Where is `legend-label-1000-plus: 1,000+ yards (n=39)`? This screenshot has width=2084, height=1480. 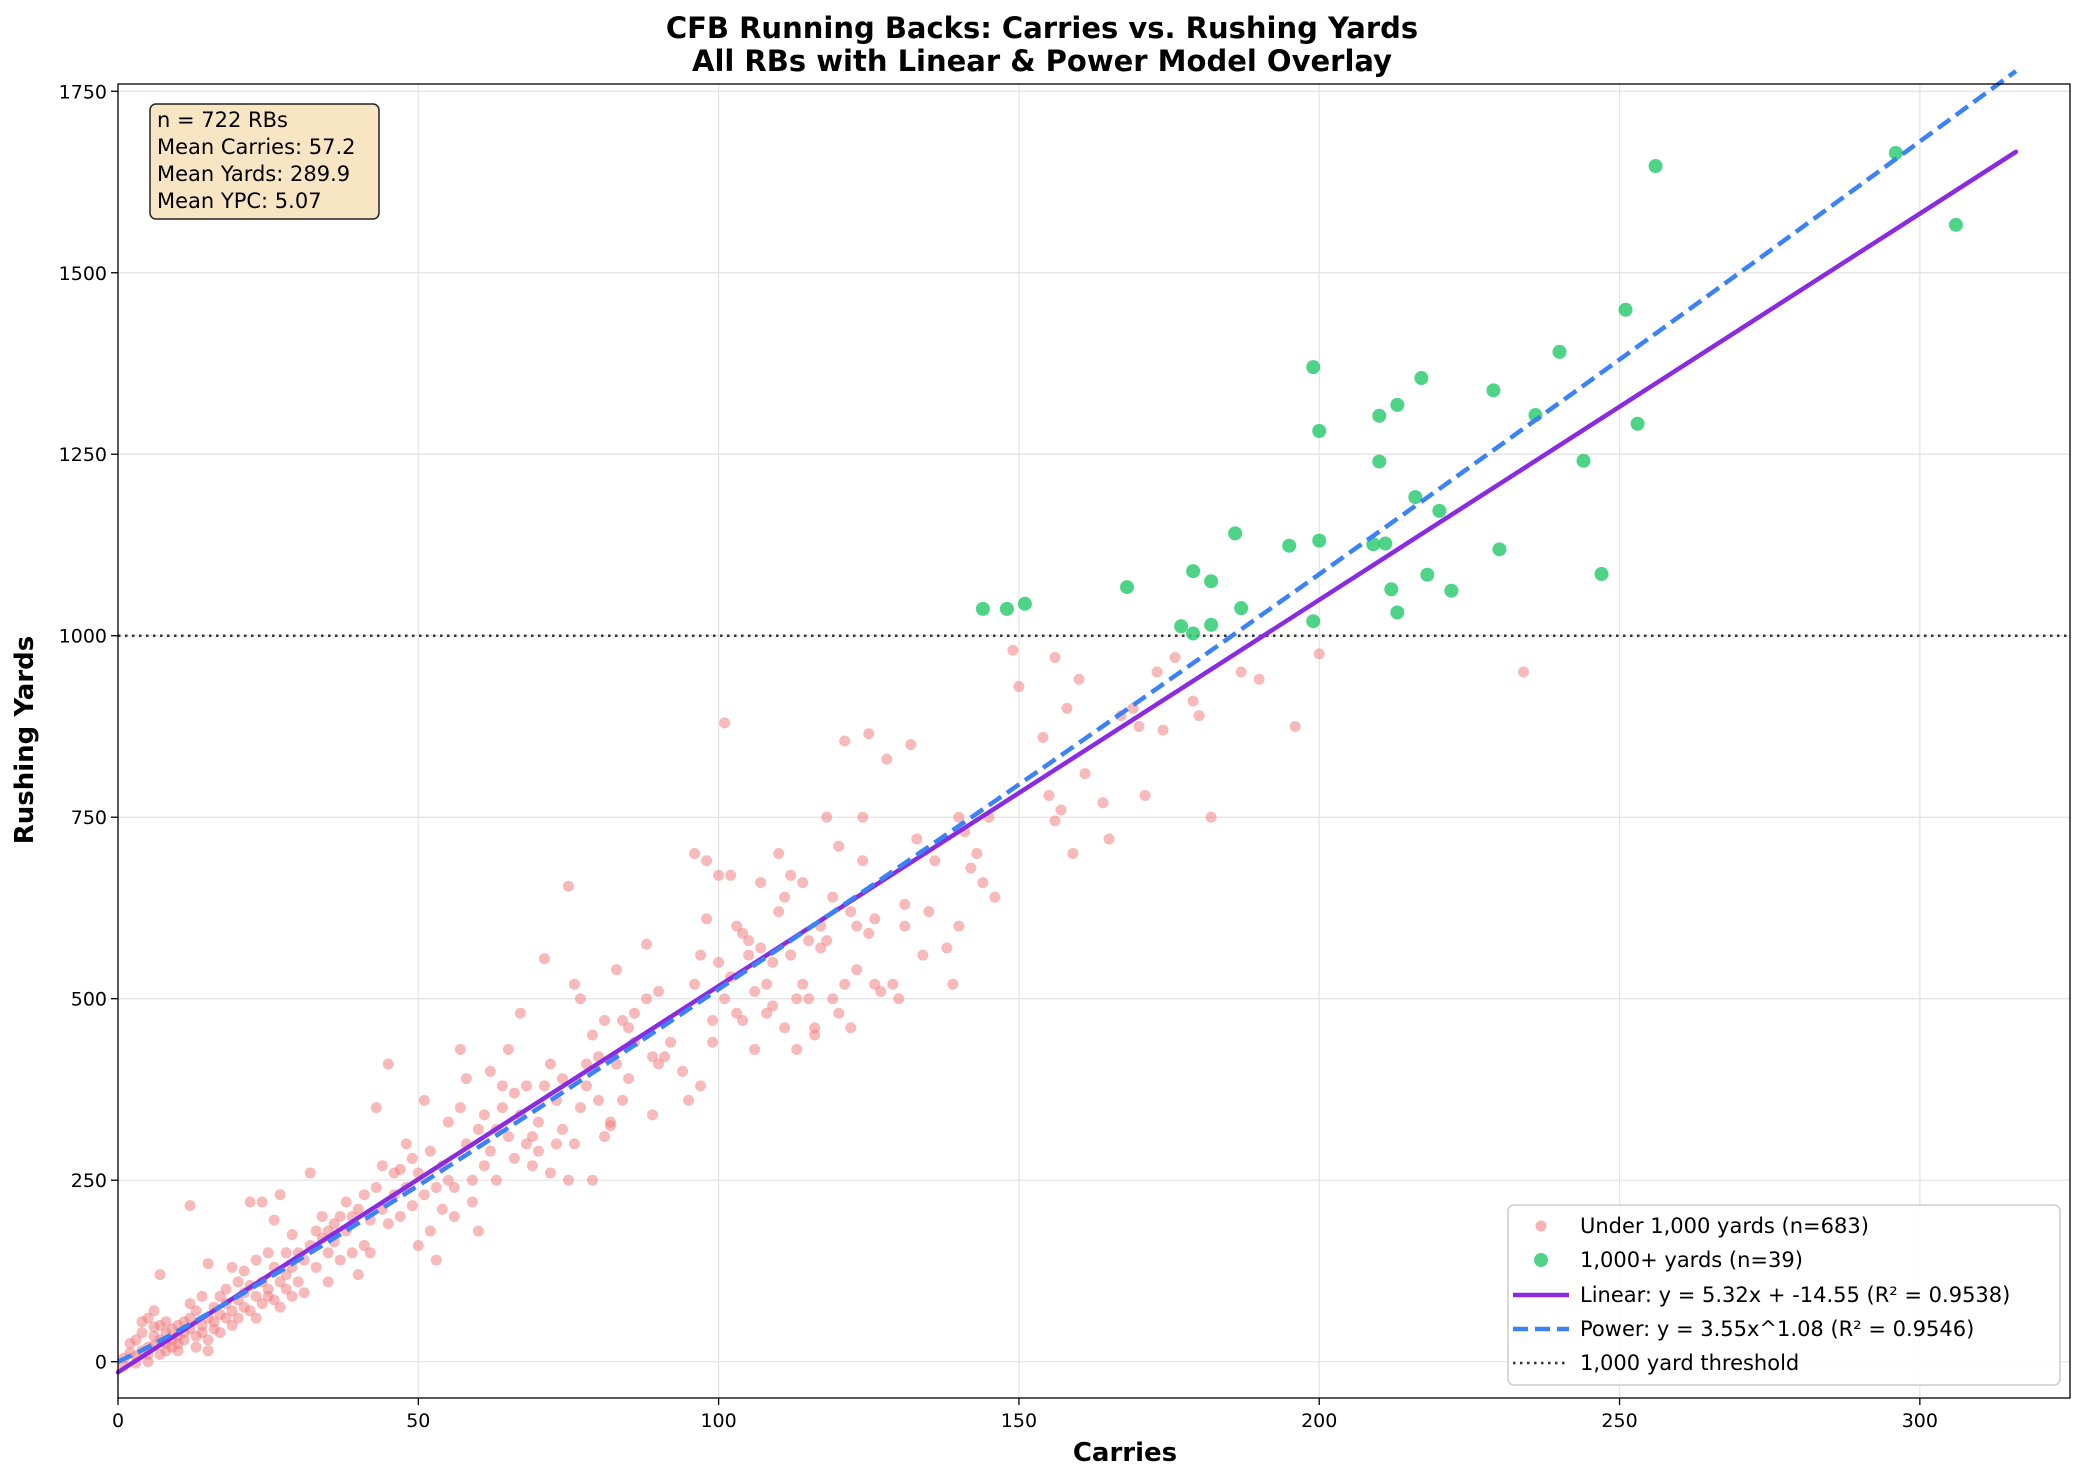
legend-label-1000-plus: 1,000+ yards (n=39) is located at coordinates (1691, 1260).